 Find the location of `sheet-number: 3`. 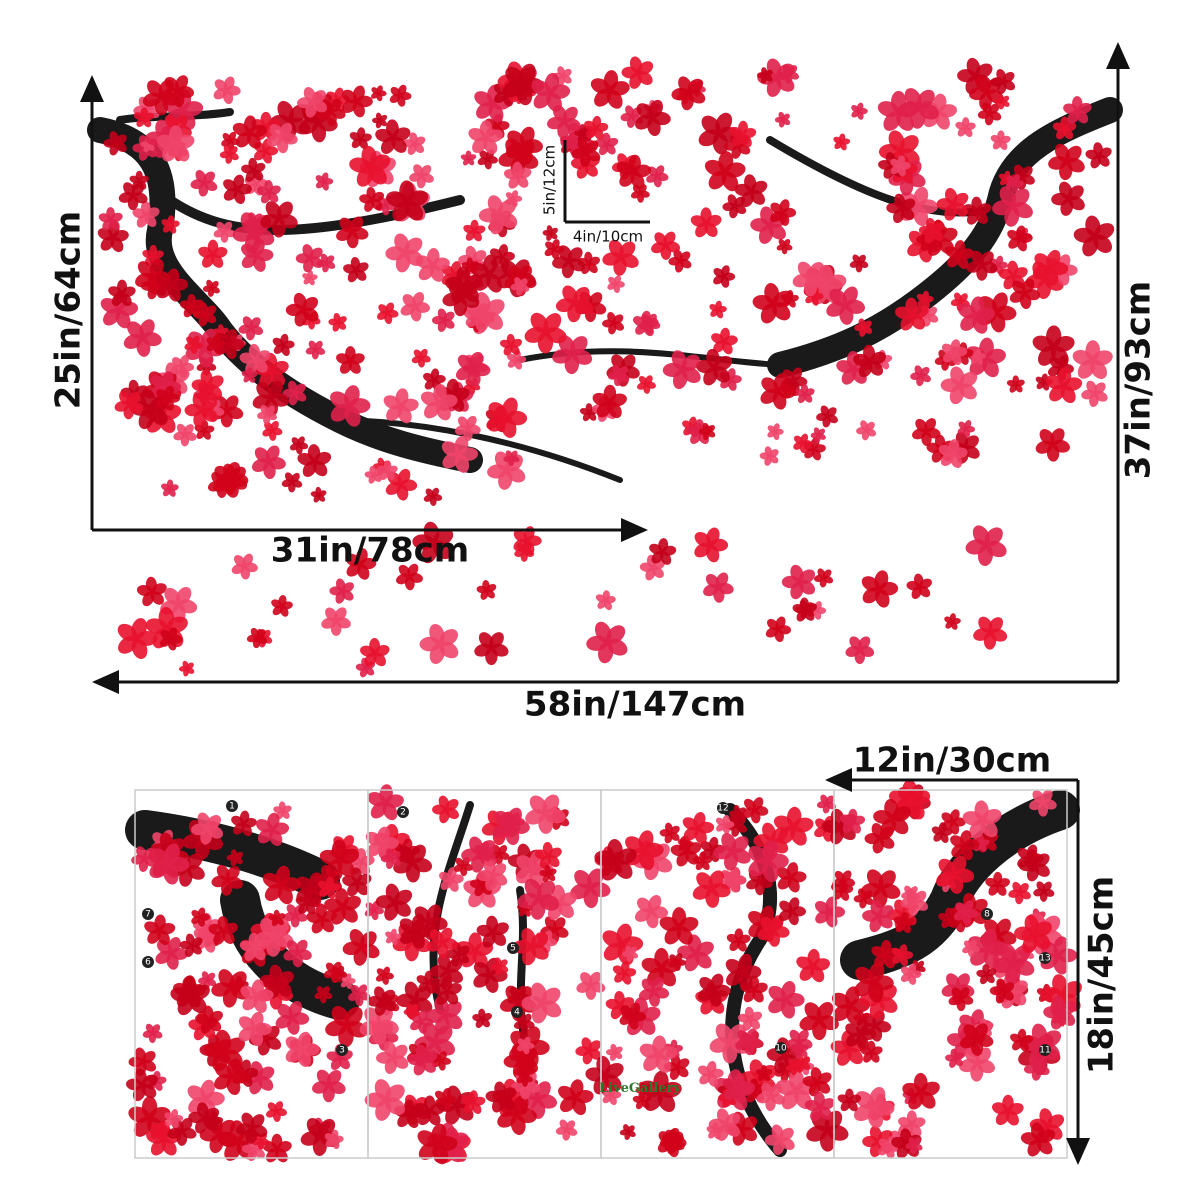

sheet-number: 3 is located at coordinates (342, 1051).